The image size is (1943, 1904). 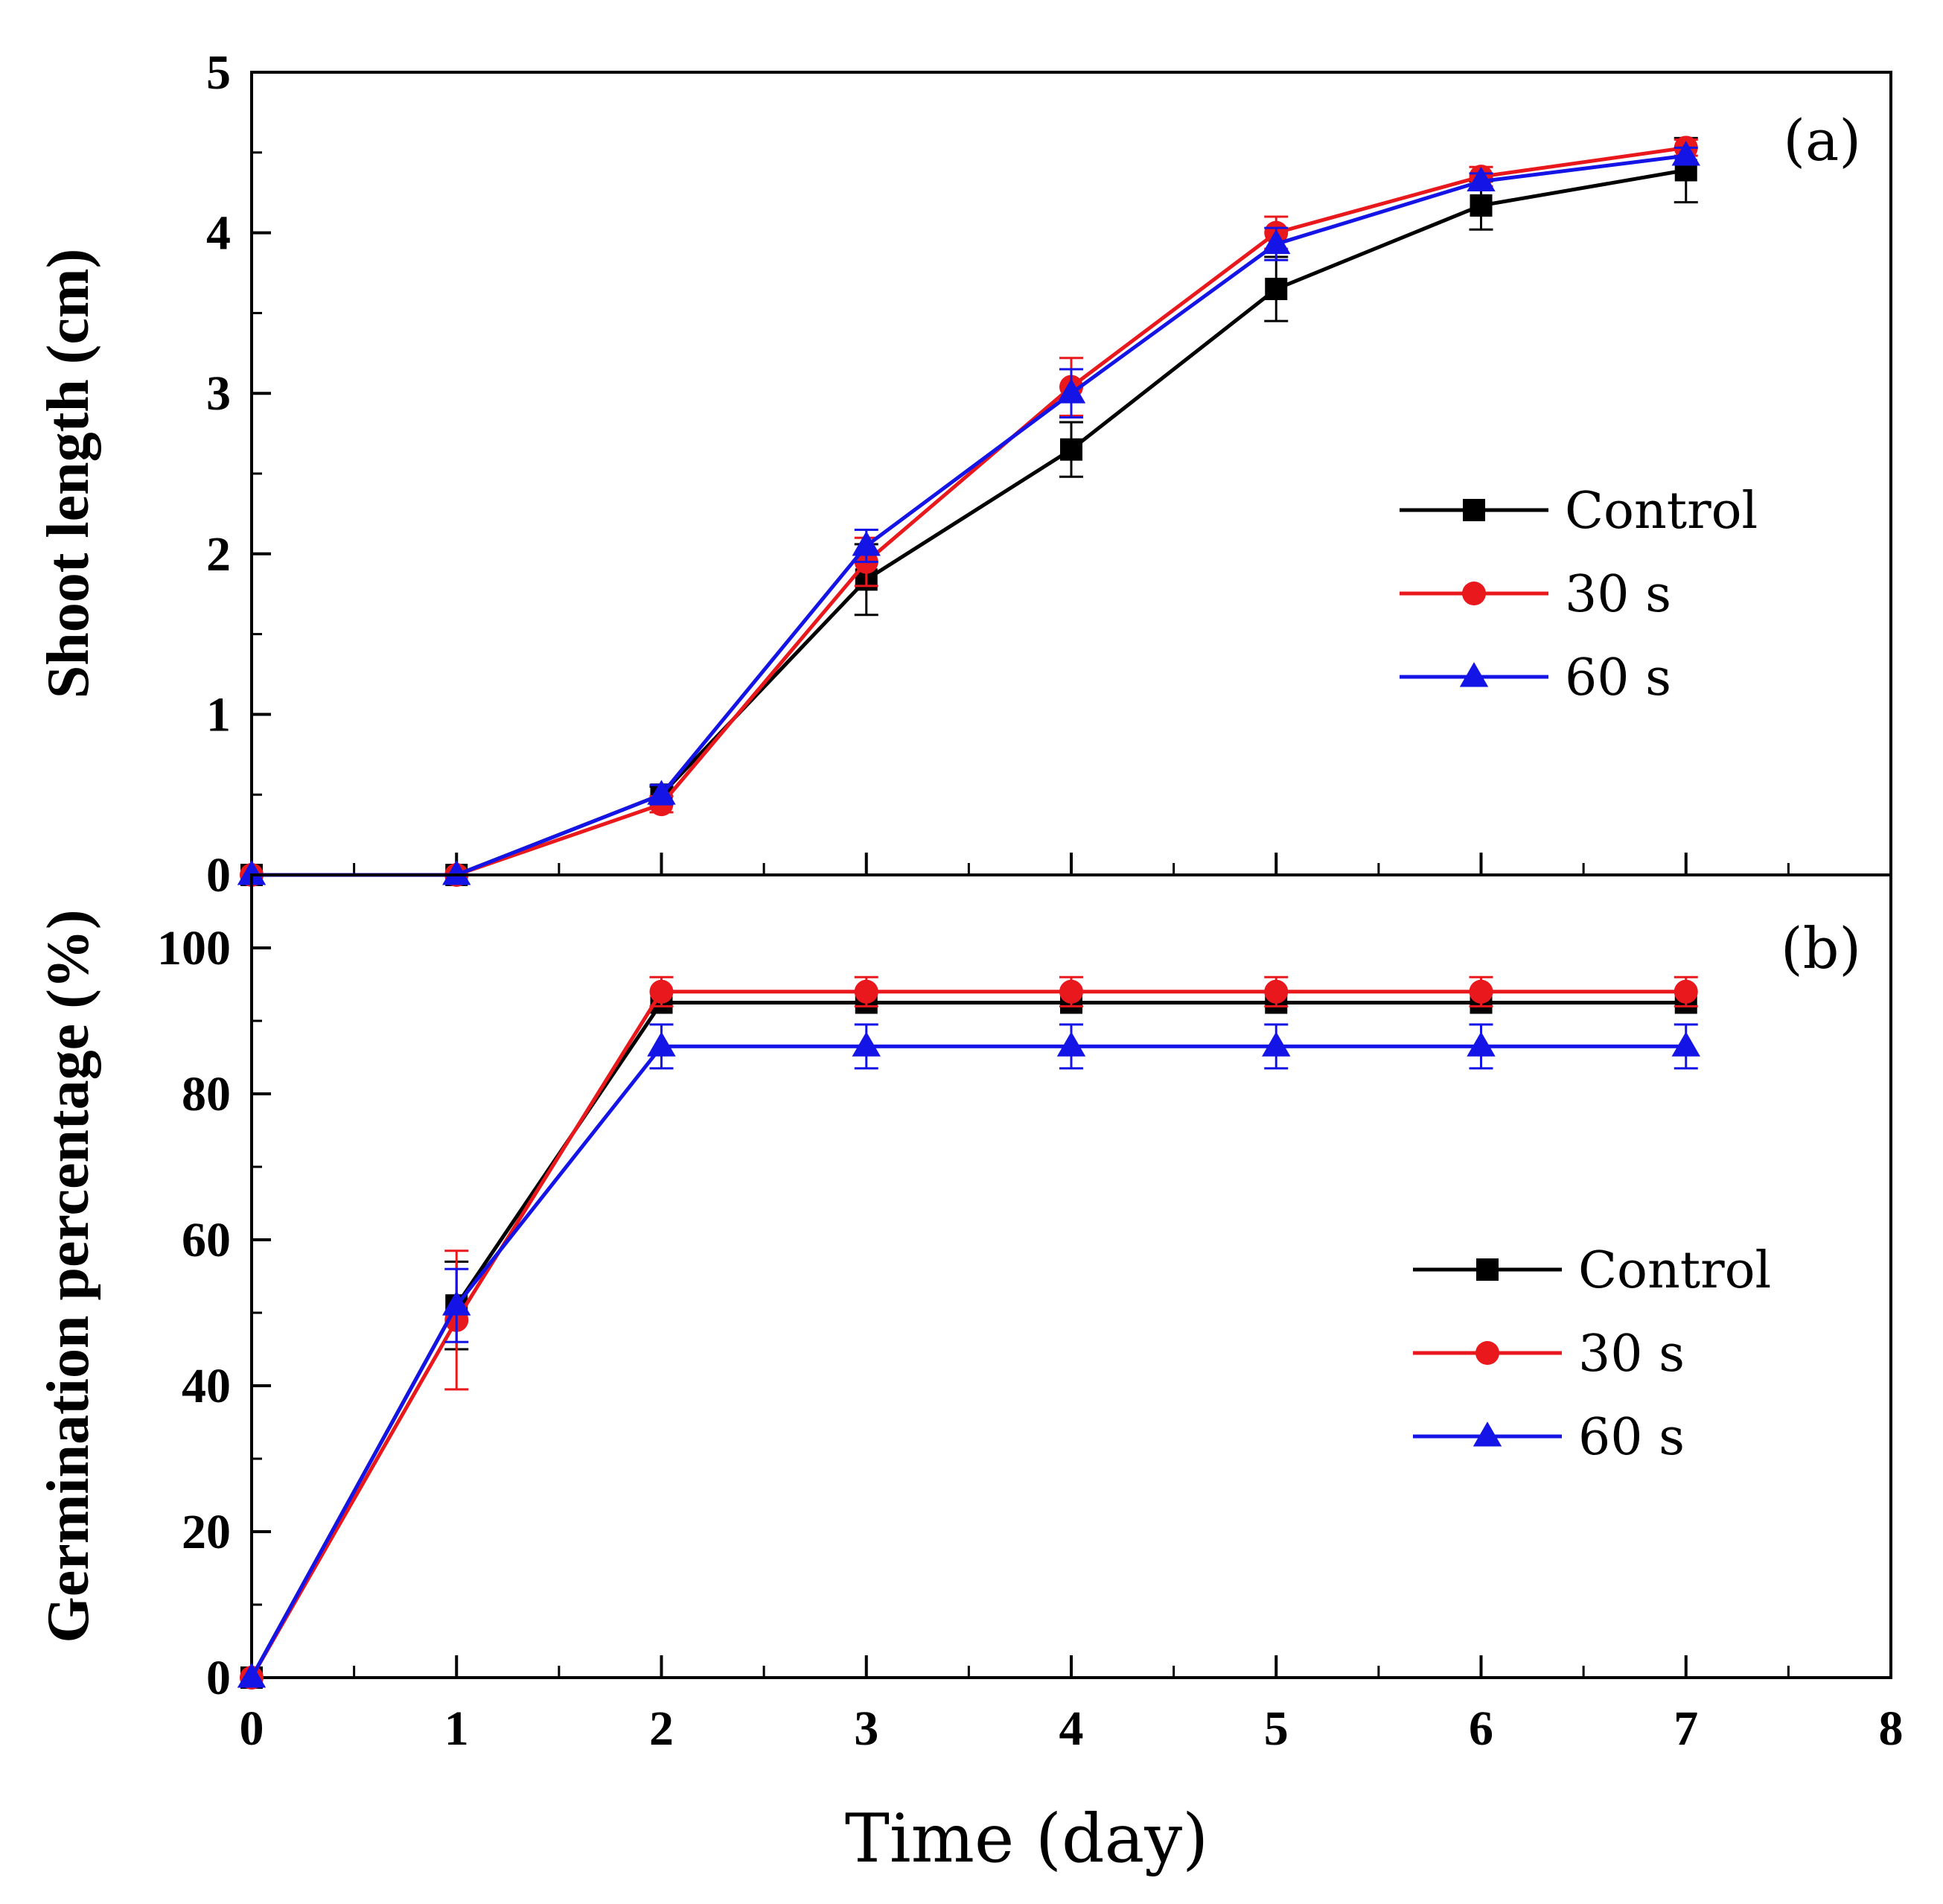 I want to click on y-tick-label: 40, so click(x=207, y=1386).